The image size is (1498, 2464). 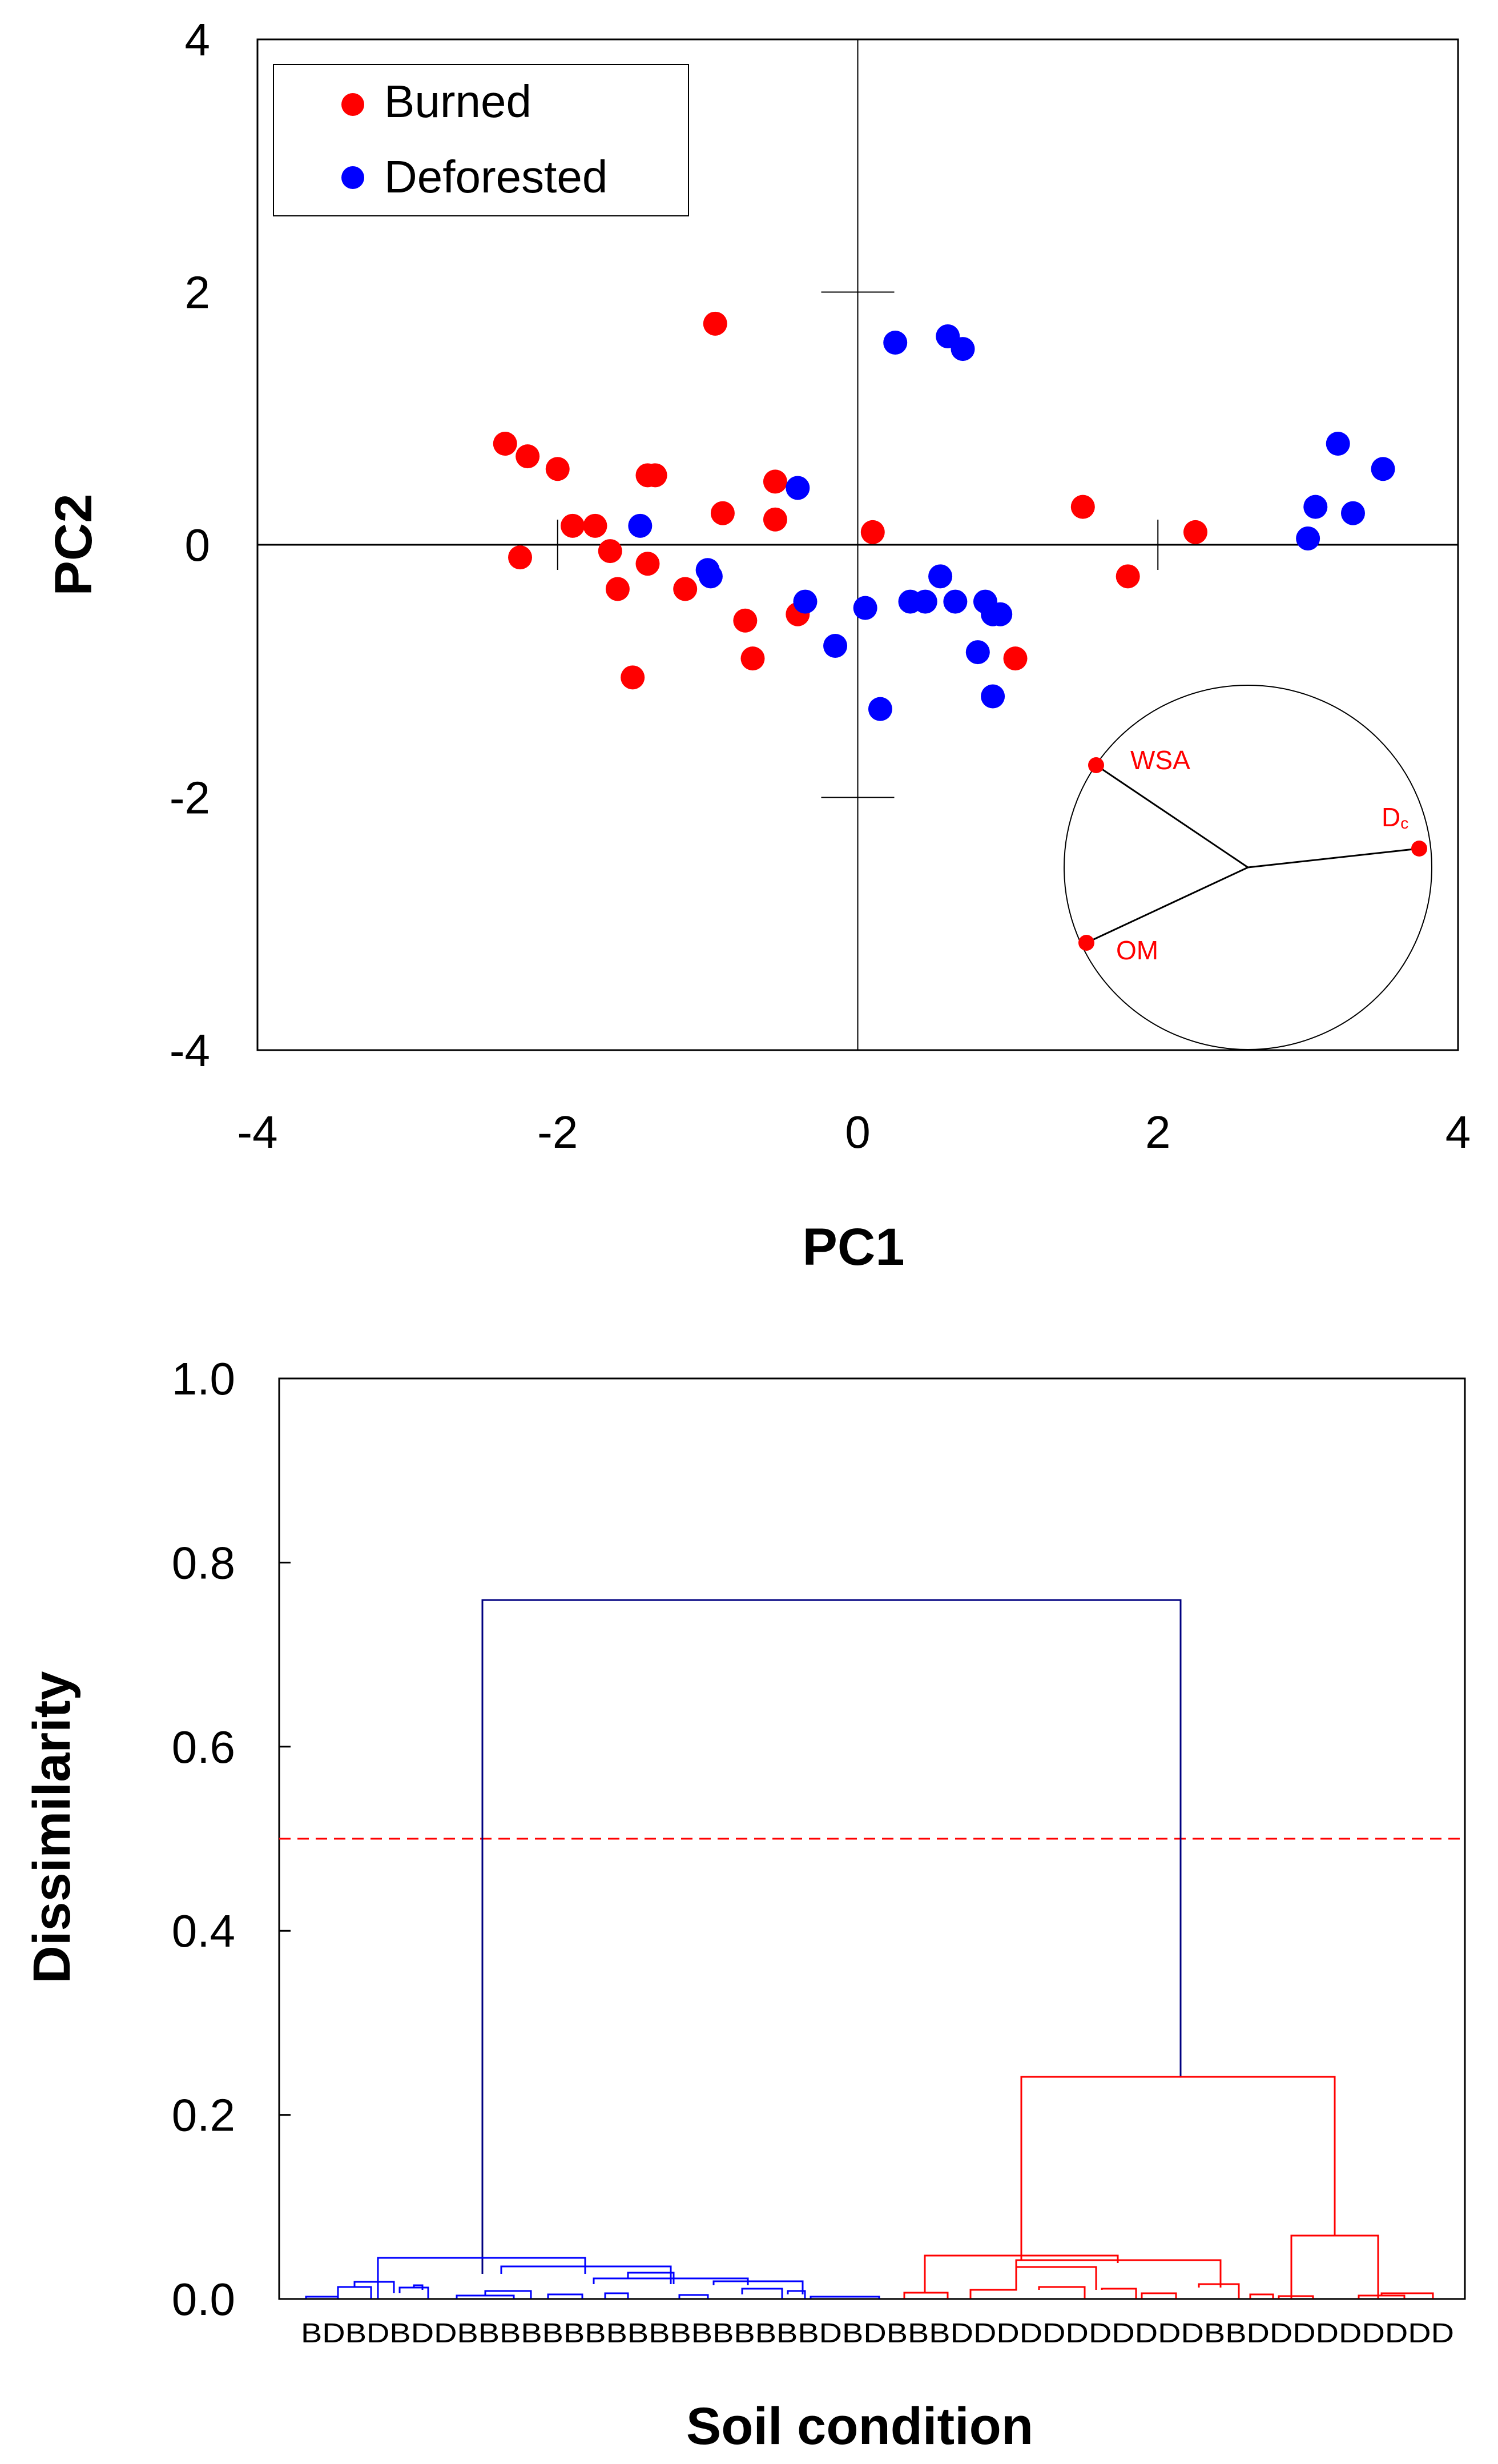 I want to click on dendrogram-y-tick-label: 0.2, so click(x=204, y=2115).